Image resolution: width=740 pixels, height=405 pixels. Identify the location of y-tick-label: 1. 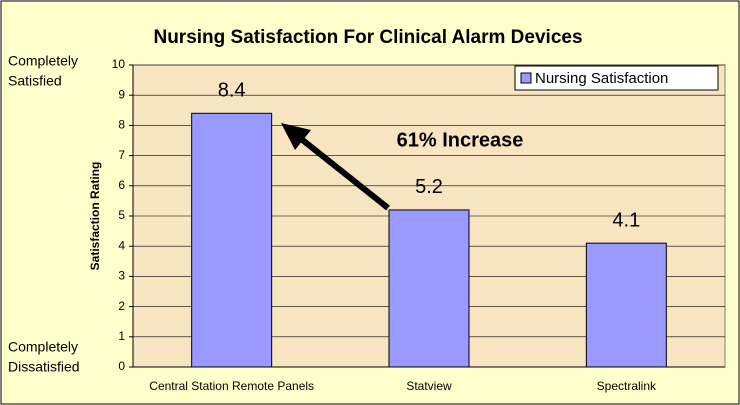
(121, 336).